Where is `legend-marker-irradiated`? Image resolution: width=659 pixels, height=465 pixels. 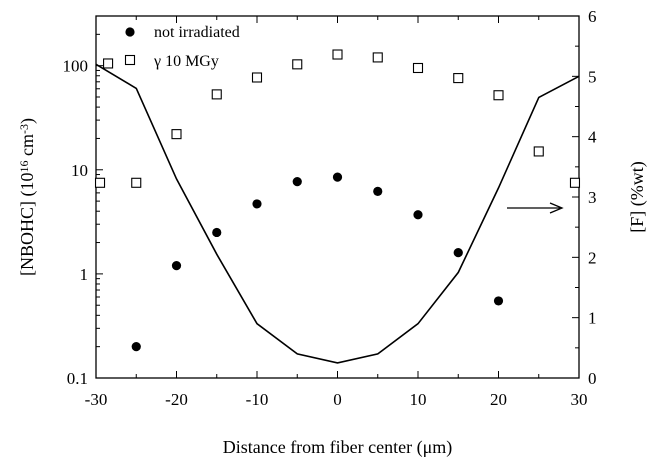
legend-marker-irradiated is located at coordinates (130, 60).